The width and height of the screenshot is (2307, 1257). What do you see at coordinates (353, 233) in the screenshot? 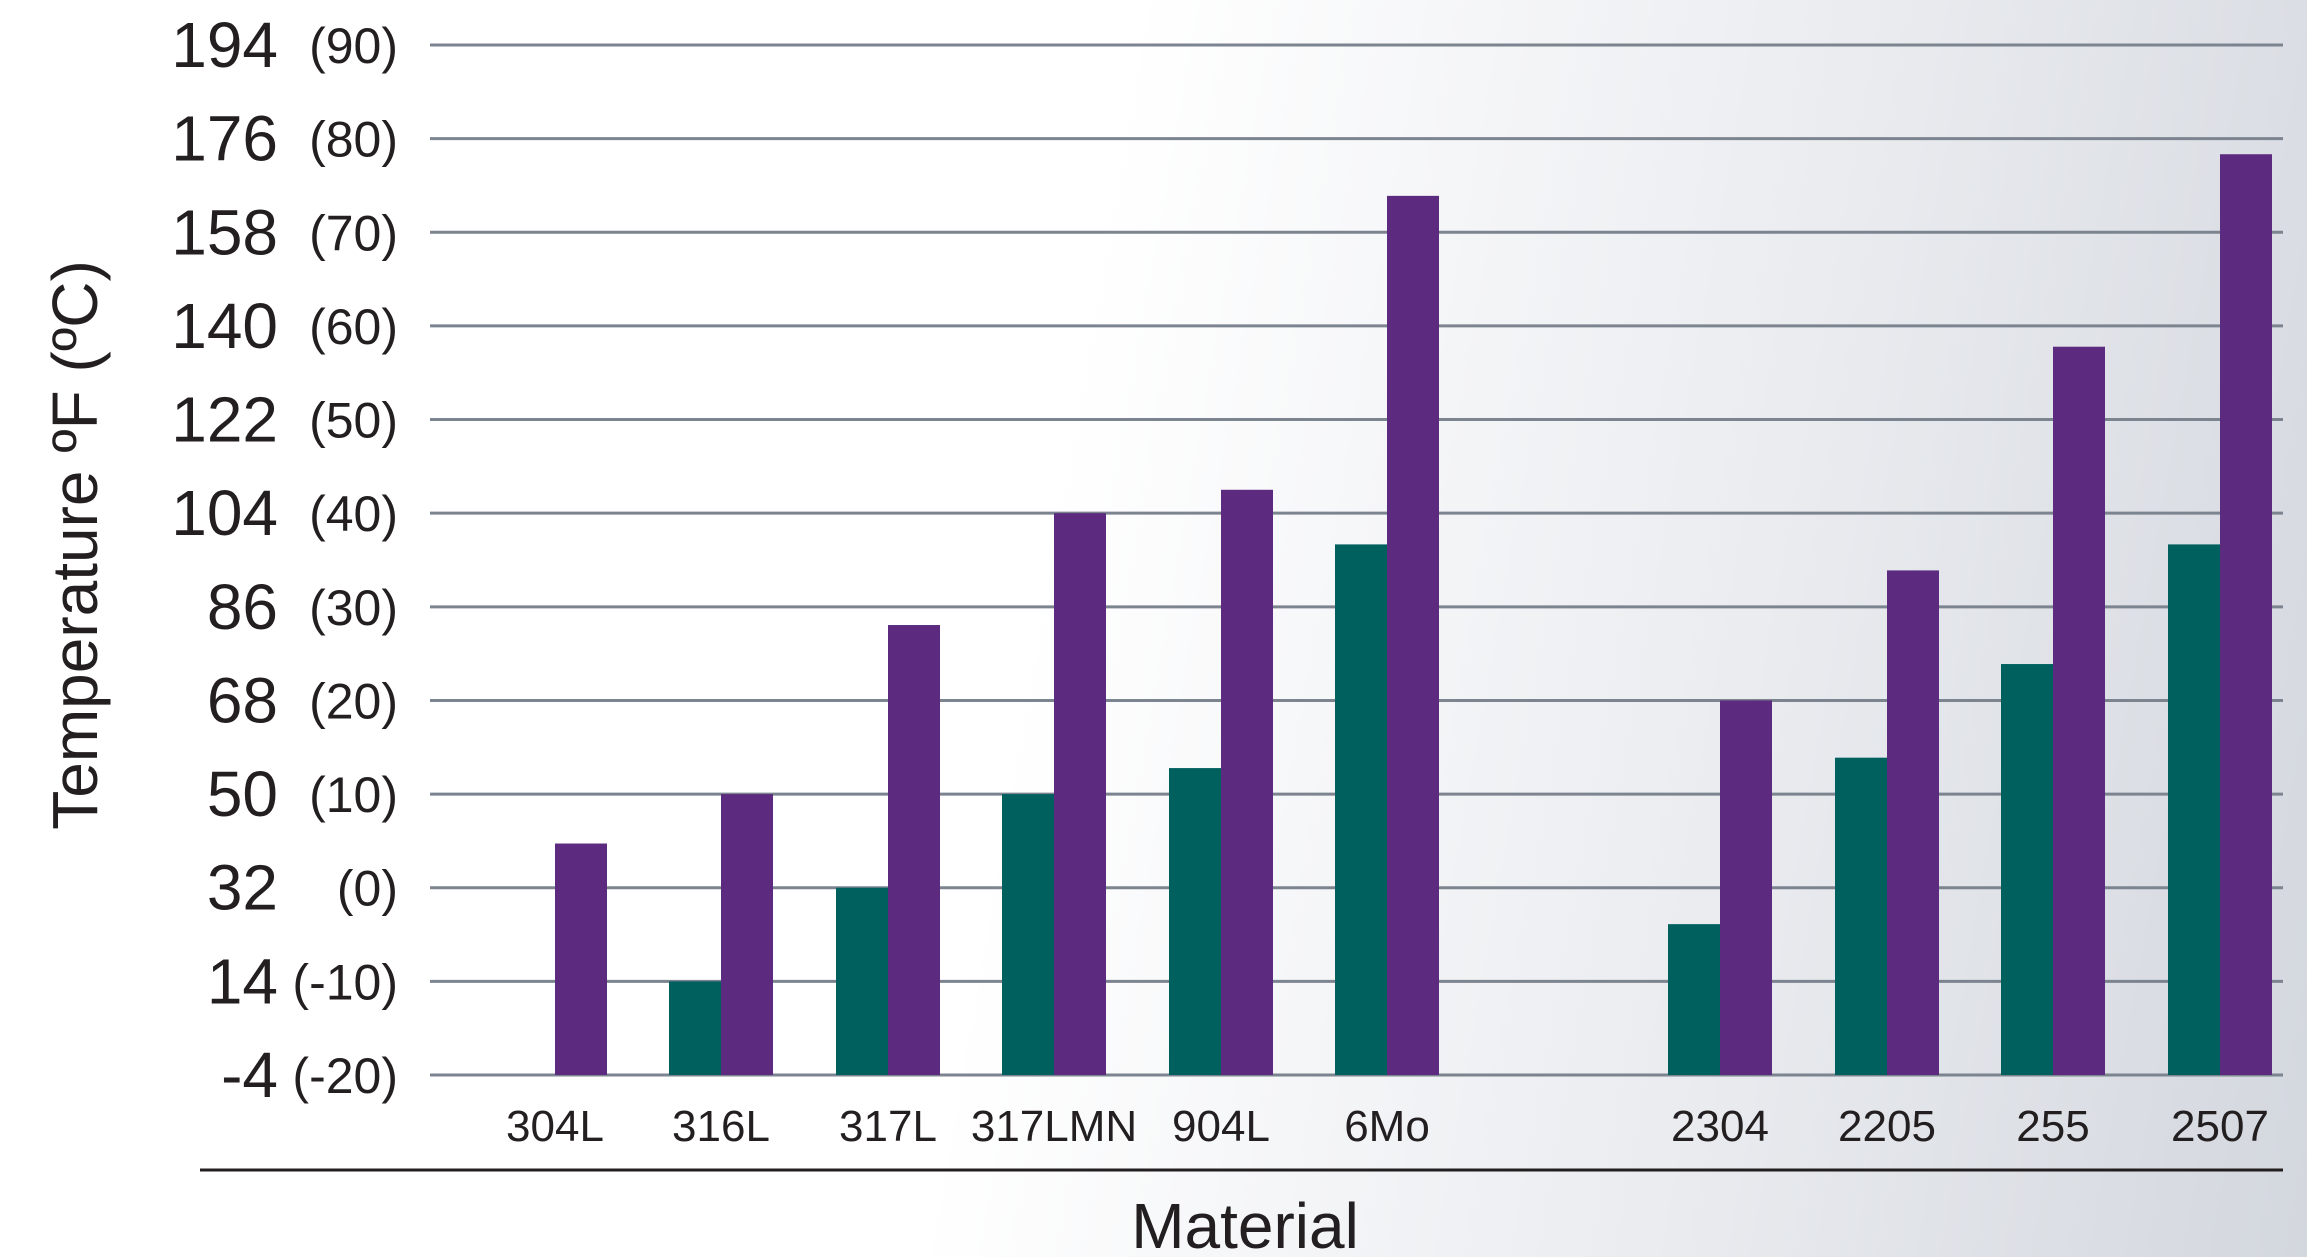
I see `y-tick-label-c: (70)` at bounding box center [353, 233].